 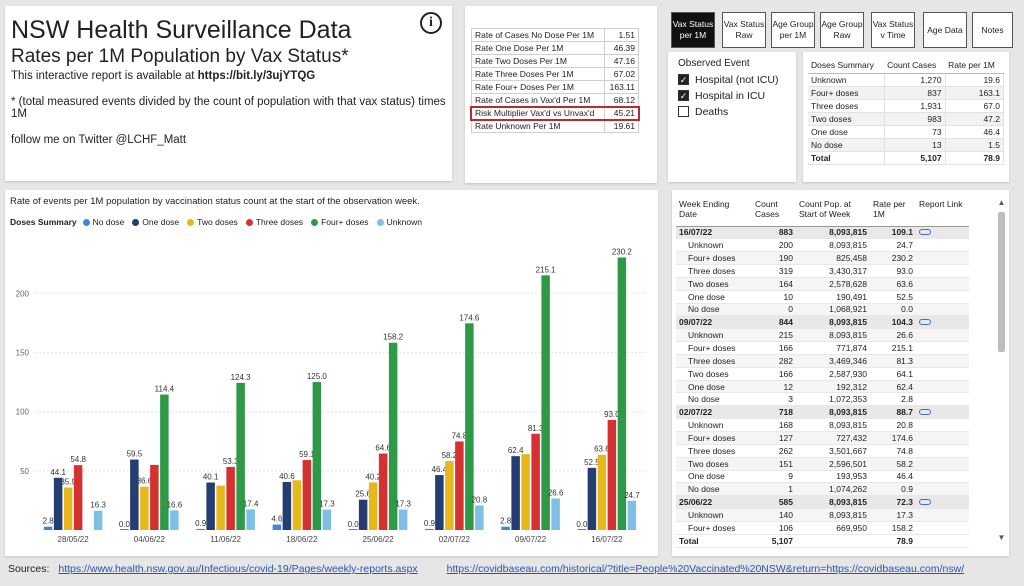 I want to click on table-row: Two doses 983 47.2, so click(x=906, y=119).